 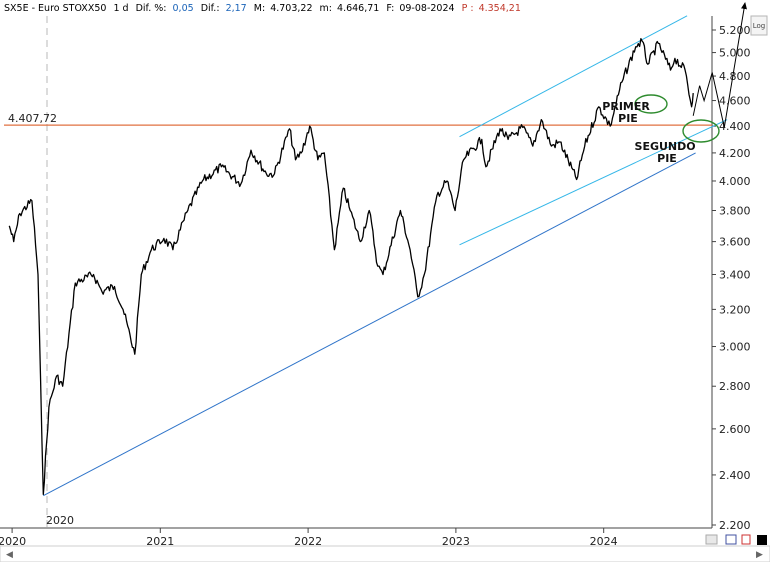 What do you see at coordinates (13, 541) in the screenshot?
I see `x-tick-label: 2020` at bounding box center [13, 541].